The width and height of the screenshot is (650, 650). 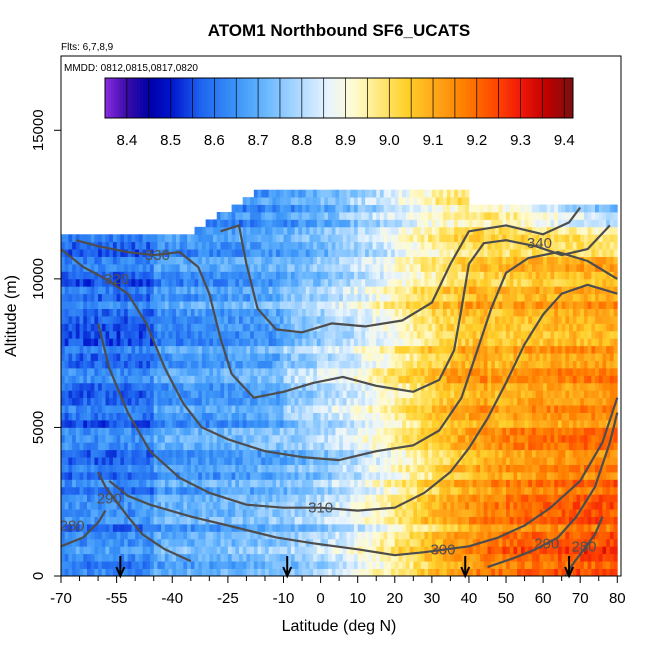 I want to click on chart-title: ATOM1 Northbound SF6_UCATS, so click(x=339, y=30).